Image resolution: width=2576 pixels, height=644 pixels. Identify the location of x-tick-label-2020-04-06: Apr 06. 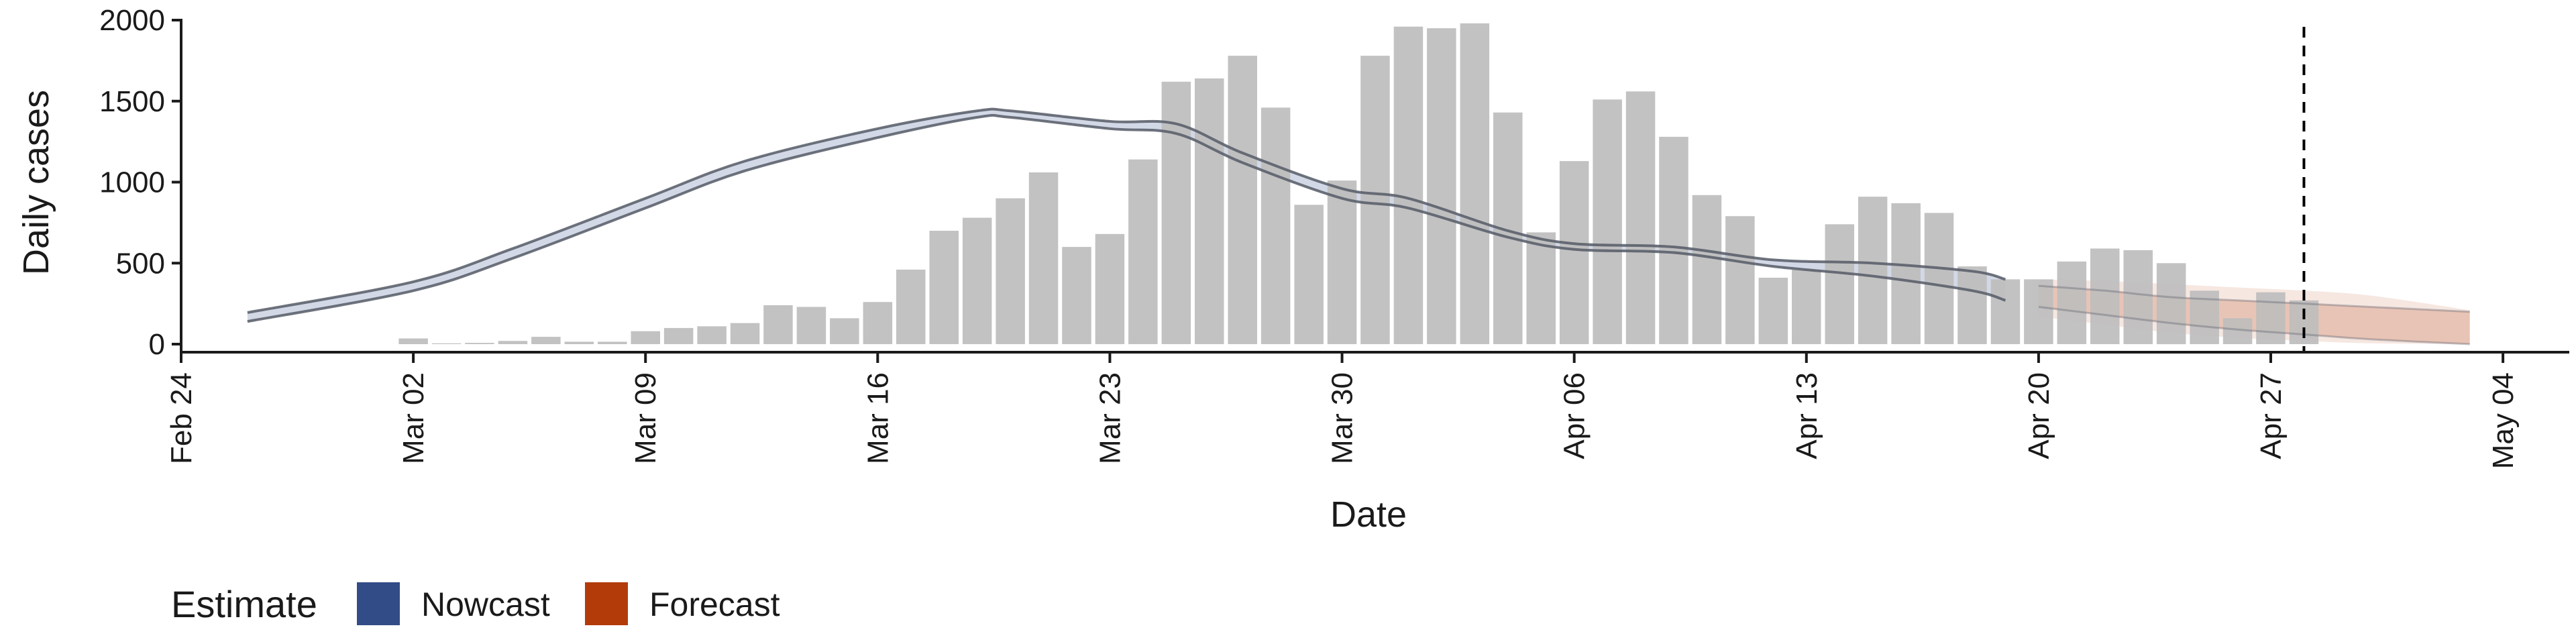
(1574, 416).